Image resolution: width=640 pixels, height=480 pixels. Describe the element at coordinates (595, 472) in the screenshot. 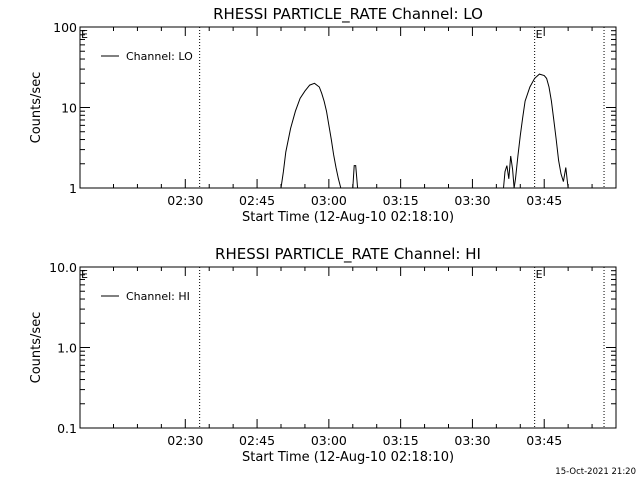

I see `footer-timestamp: 15-Oct-2021 21:20` at that location.